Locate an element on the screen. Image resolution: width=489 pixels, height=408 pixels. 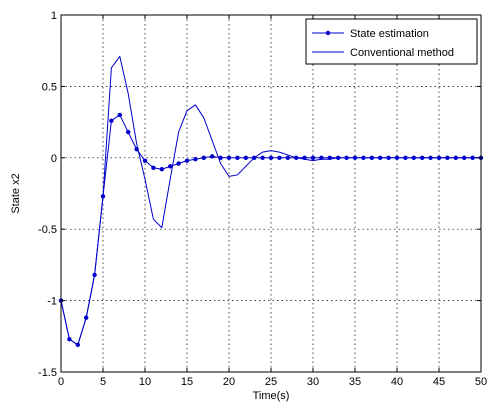
x-tick-label: 10 is located at coordinates (145, 382).